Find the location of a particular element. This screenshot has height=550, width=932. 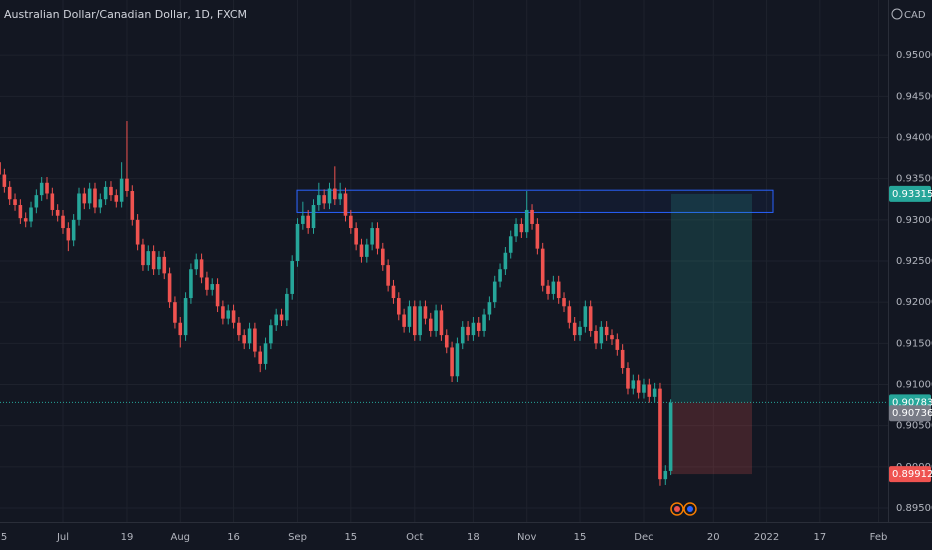

currency-icon is located at coordinates (897, 14).